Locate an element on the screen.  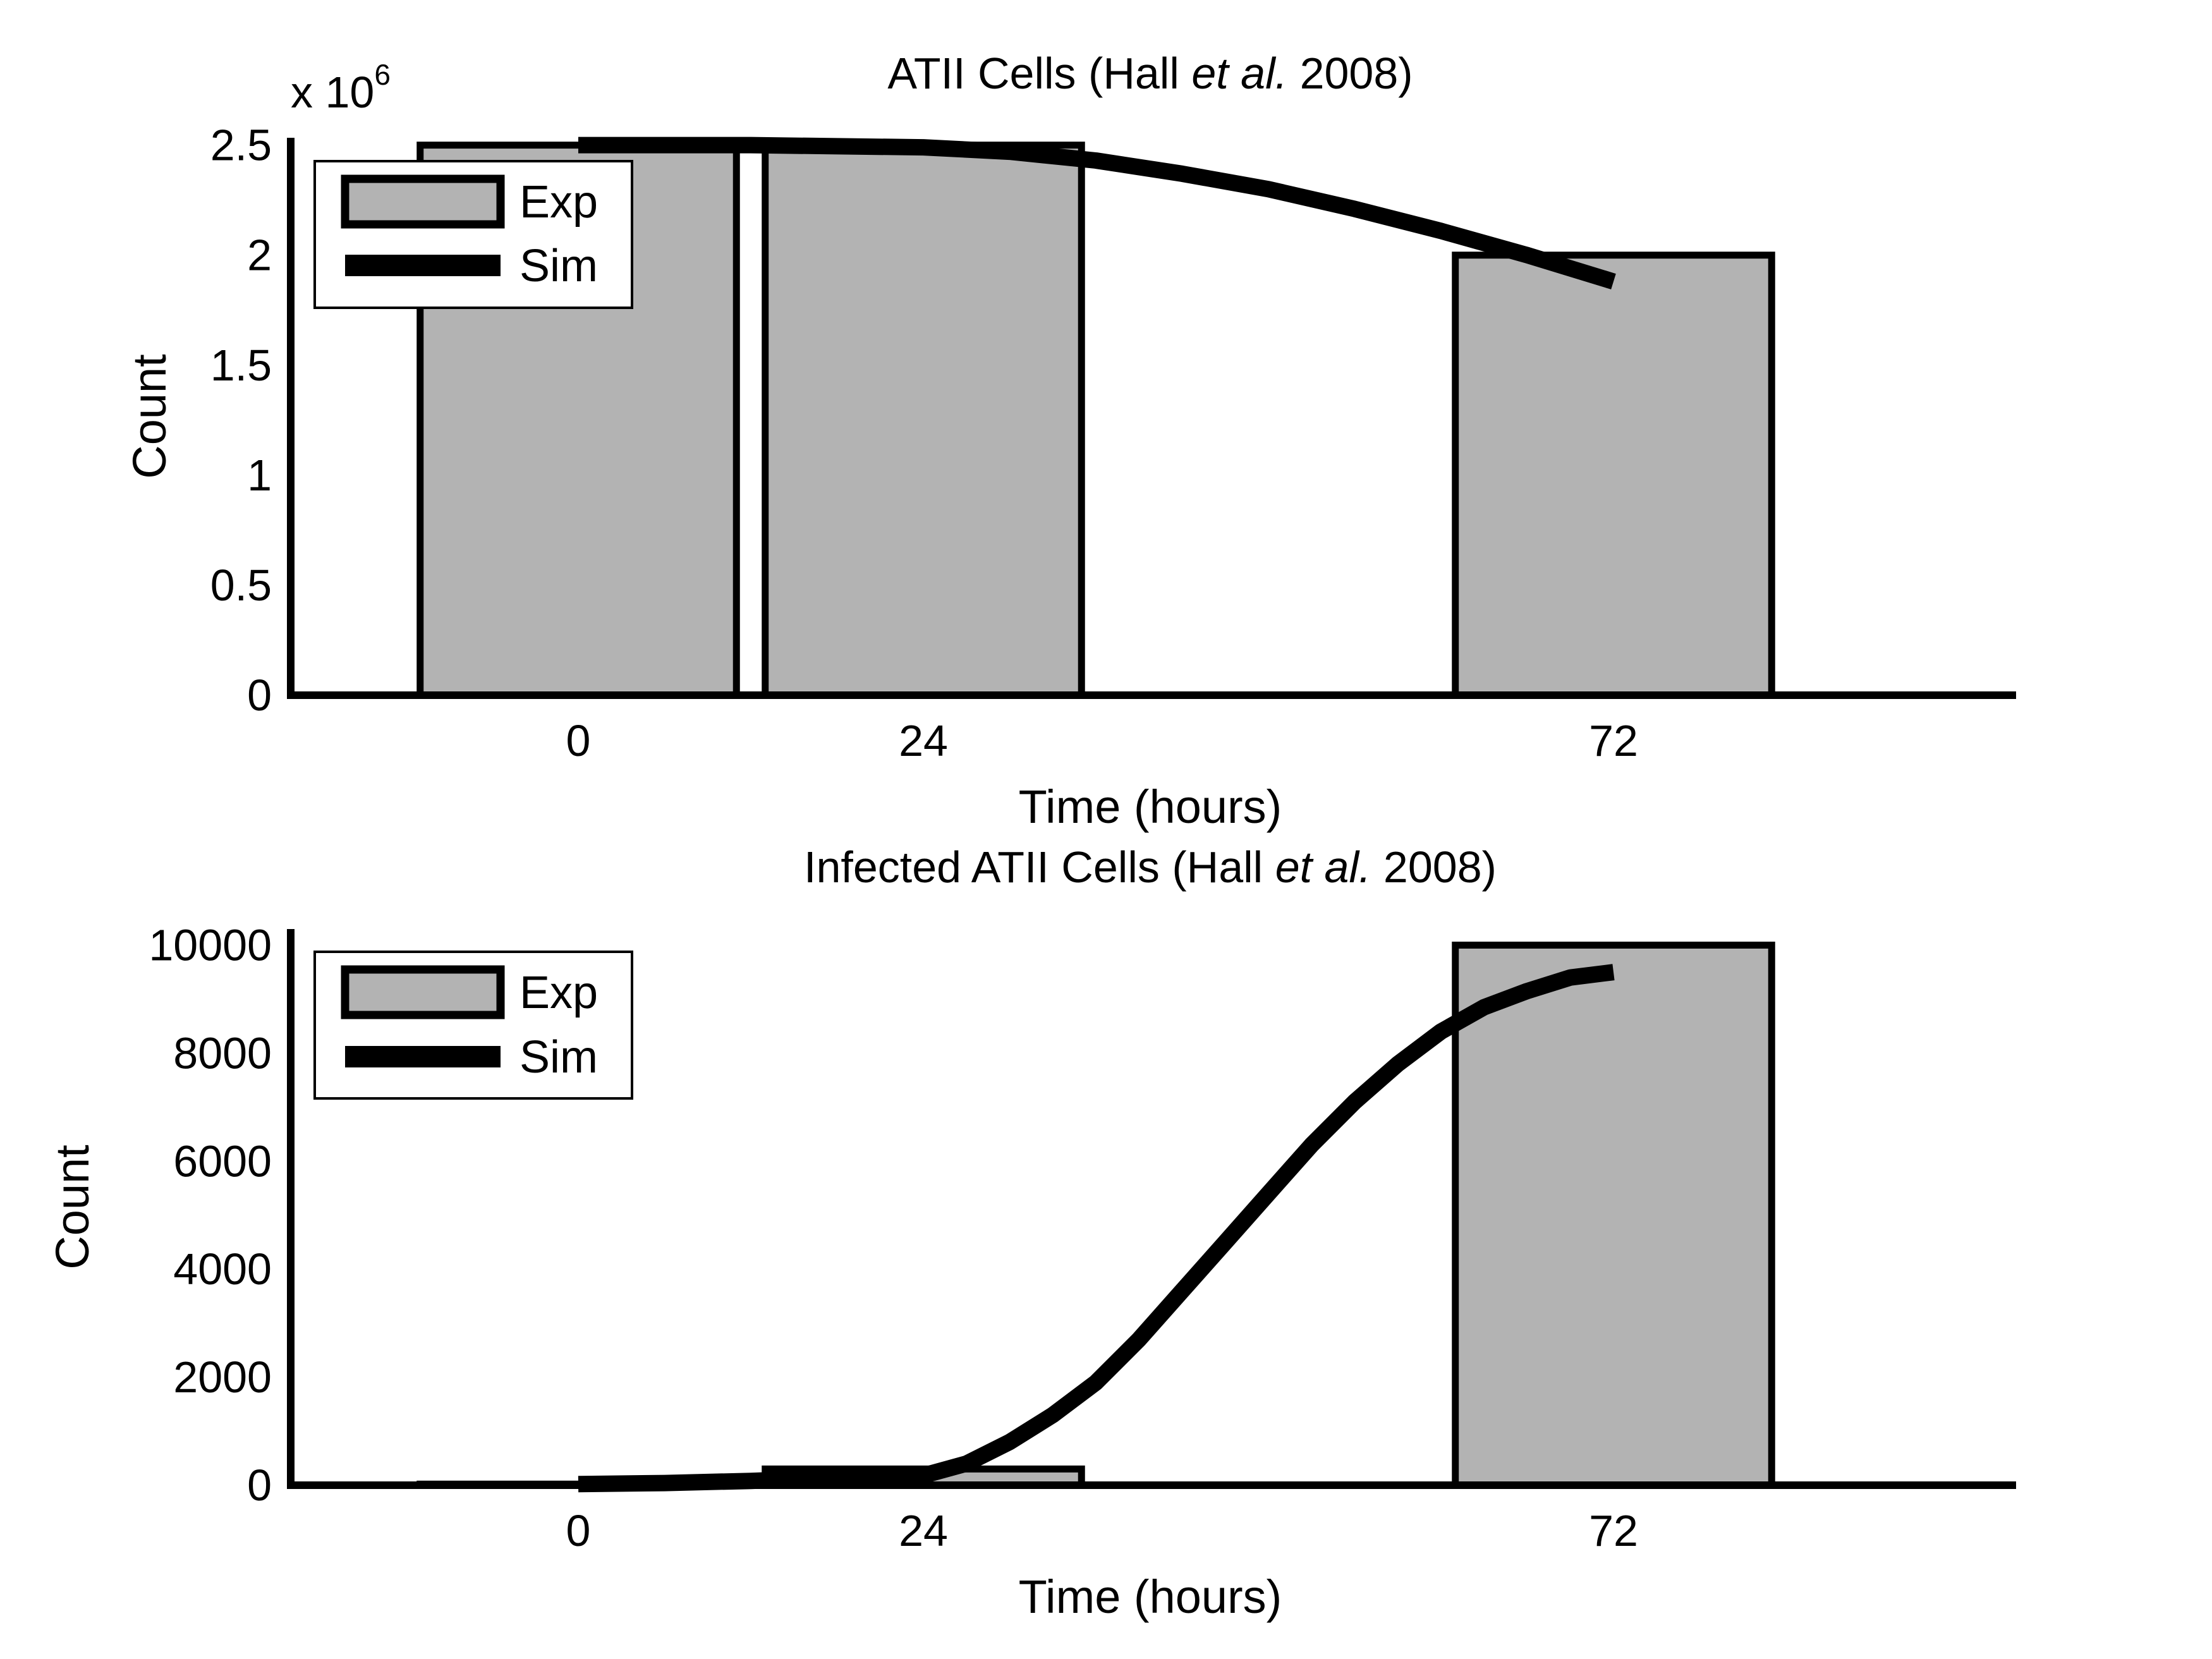
chart-title: Infected ATII Cells (Hall et al. 2008) is located at coordinates (1150, 867).